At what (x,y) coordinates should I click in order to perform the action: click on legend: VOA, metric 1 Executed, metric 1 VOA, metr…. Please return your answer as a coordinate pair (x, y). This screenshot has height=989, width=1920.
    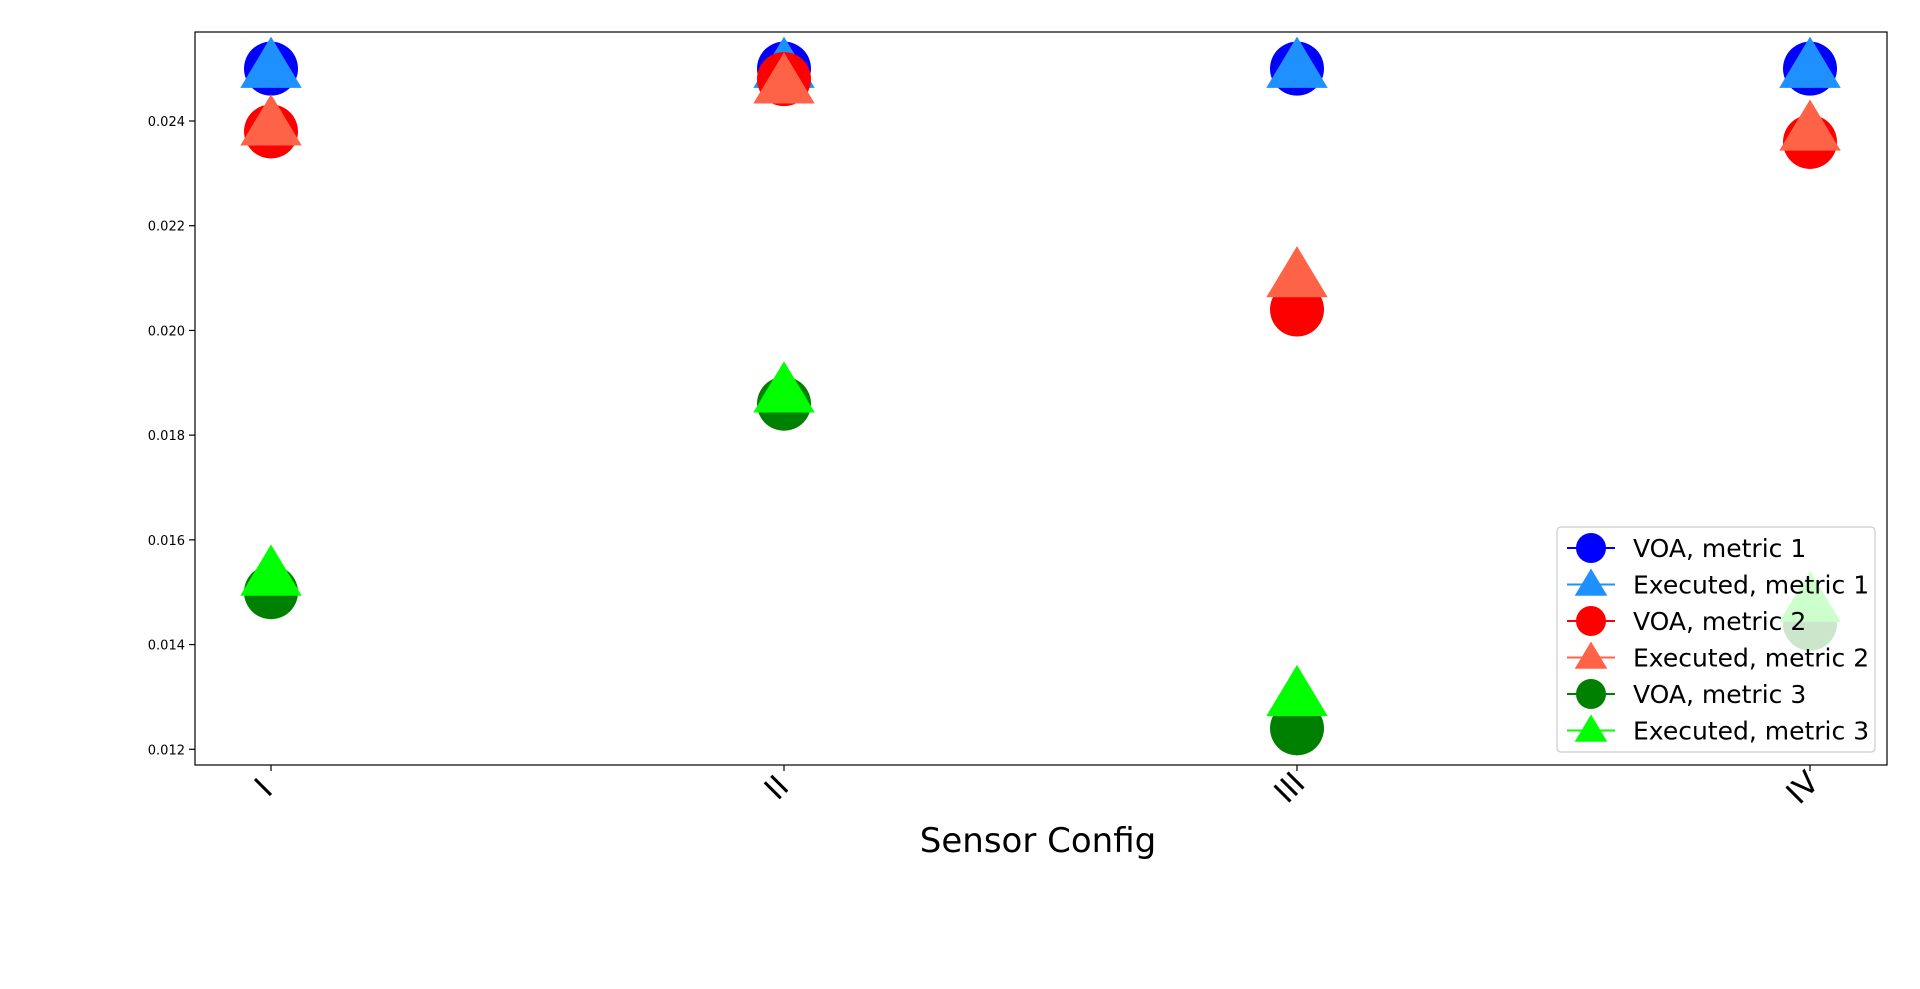
    Looking at the image, I should click on (1716, 639).